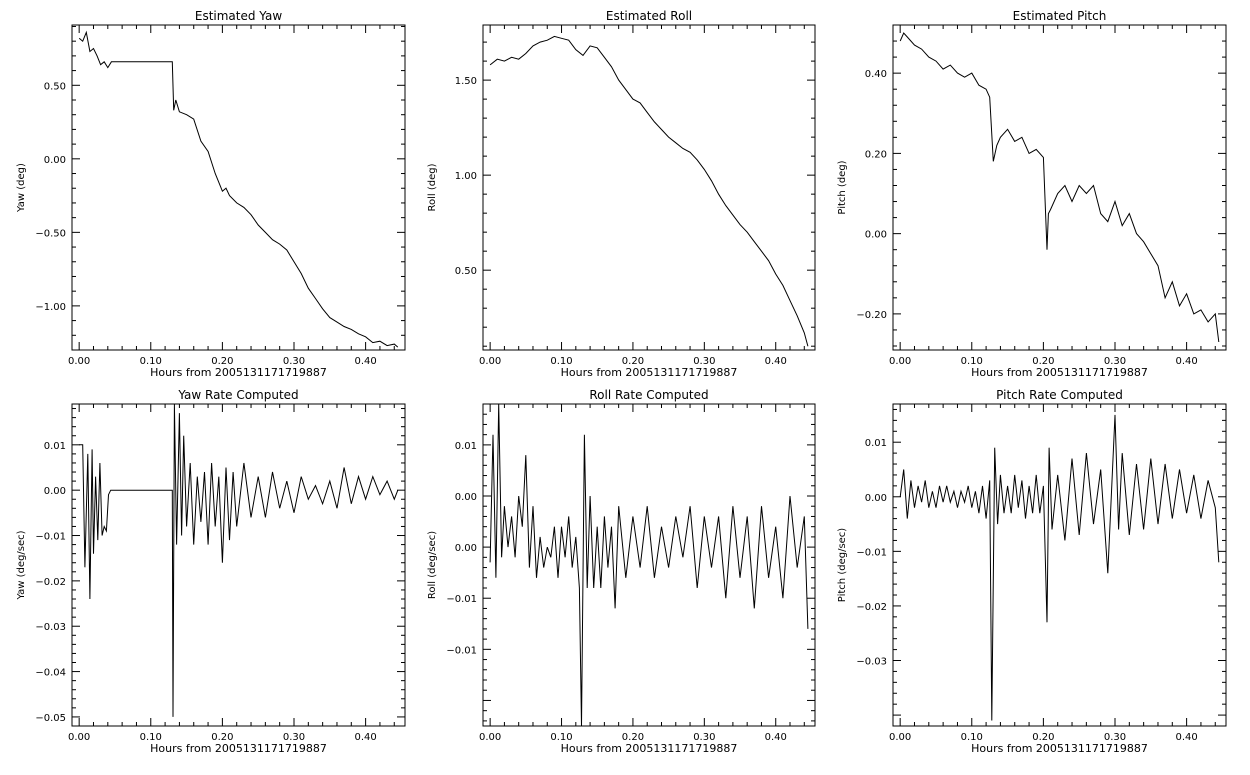 This screenshot has height=775, width=1250. Describe the element at coordinates (871, 315) in the screenshot. I see `y-tick-label: −0.20` at that location.